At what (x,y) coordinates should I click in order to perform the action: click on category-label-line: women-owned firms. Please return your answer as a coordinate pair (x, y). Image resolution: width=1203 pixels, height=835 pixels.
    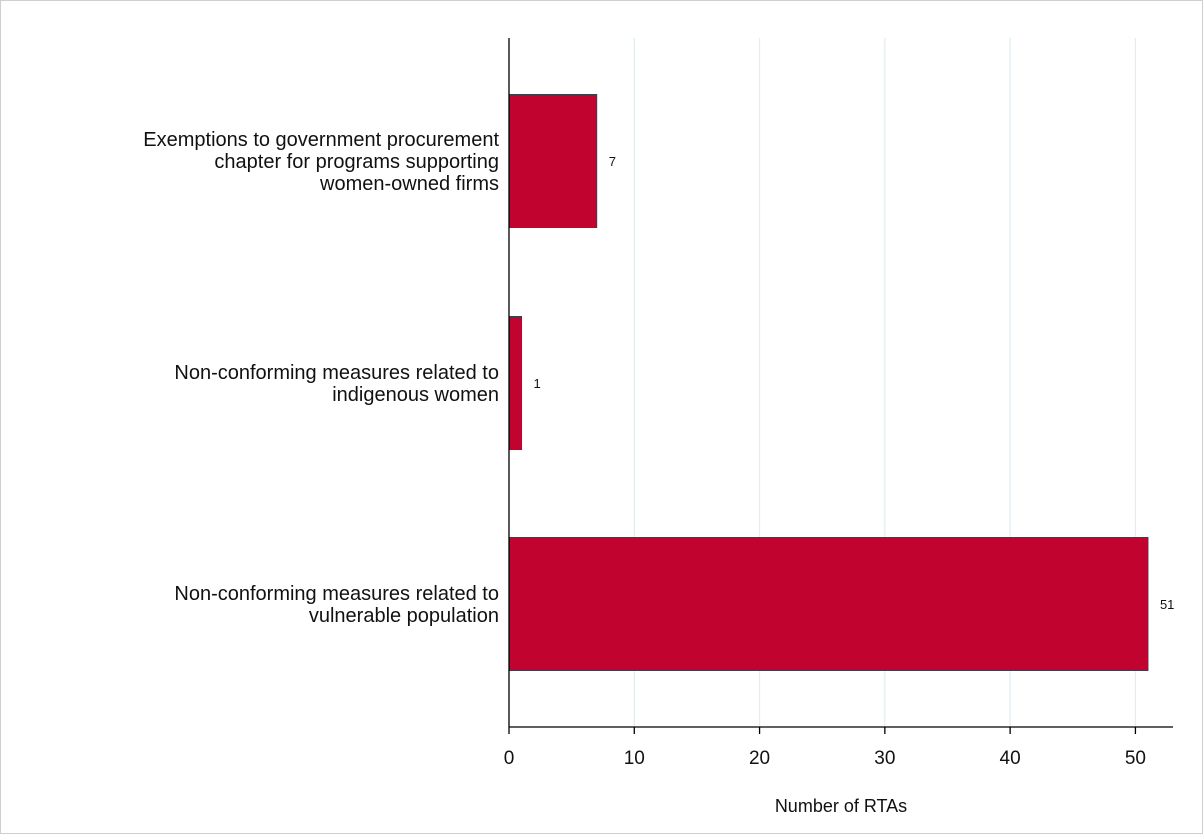
    Looking at the image, I should click on (409, 184).